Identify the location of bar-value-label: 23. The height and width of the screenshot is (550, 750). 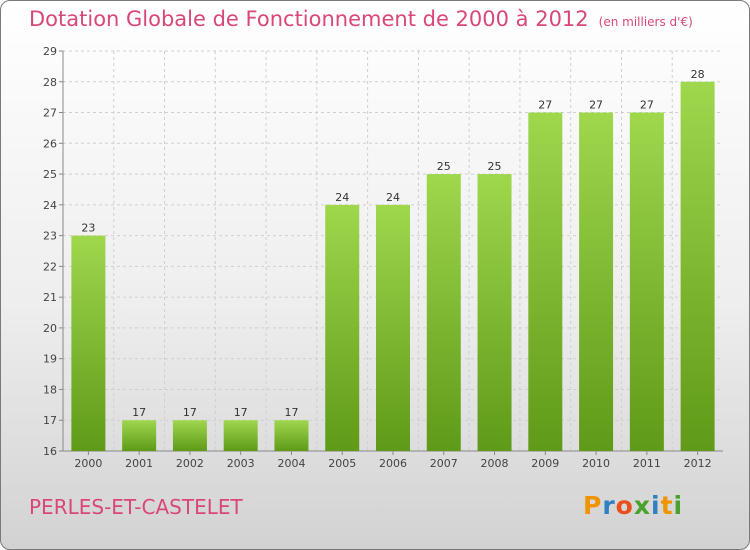
(88, 228).